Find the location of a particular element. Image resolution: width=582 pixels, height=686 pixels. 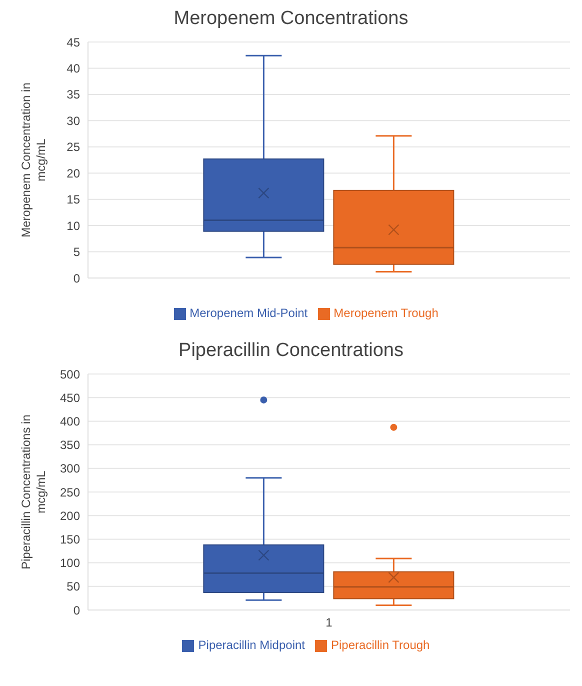

y-tick-label: 350 is located at coordinates (70, 445).